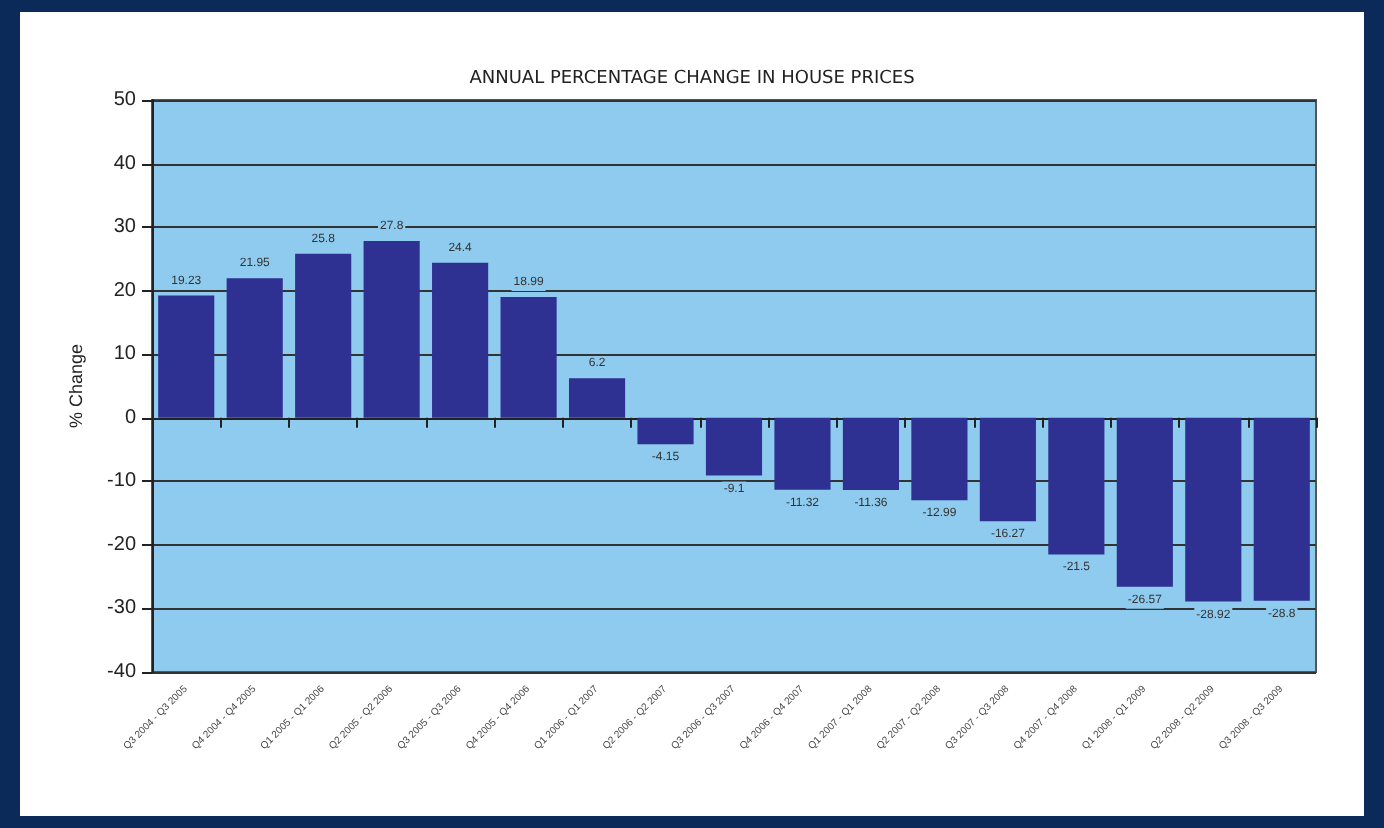 This screenshot has width=1384, height=828. I want to click on y-axis-title: % Change, so click(76, 386).